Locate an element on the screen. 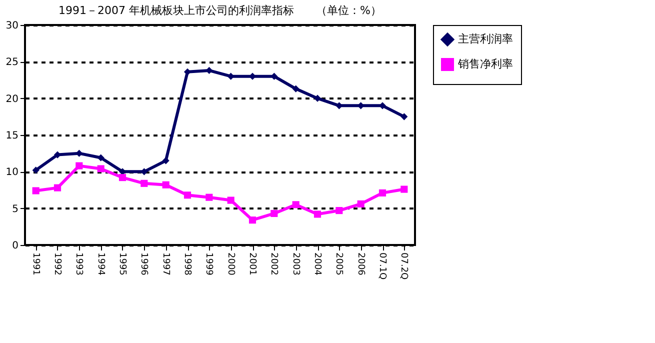  x-tick-label: 1993 is located at coordinates (79, 264).